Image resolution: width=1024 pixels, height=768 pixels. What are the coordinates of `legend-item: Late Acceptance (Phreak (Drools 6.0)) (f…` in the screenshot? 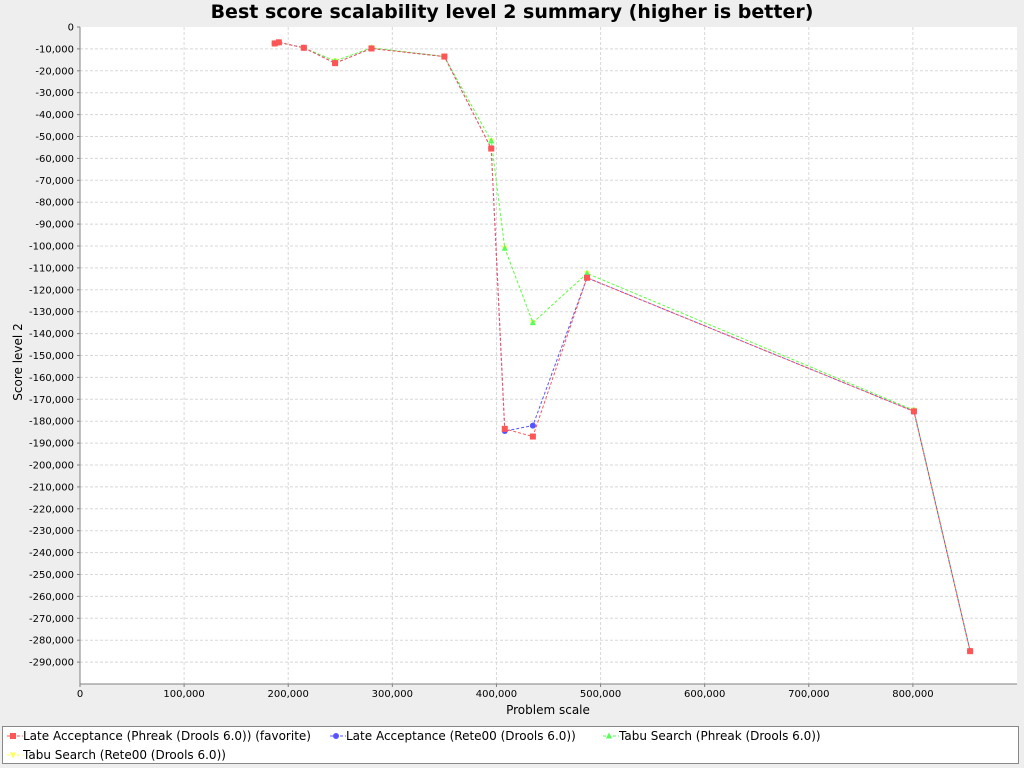 It's located at (159, 736).